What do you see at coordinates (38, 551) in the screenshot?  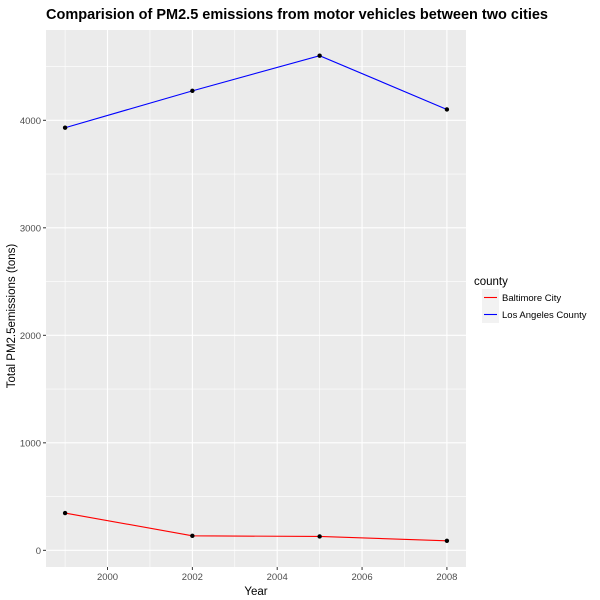 I see `y-tick-label: 0` at bounding box center [38, 551].